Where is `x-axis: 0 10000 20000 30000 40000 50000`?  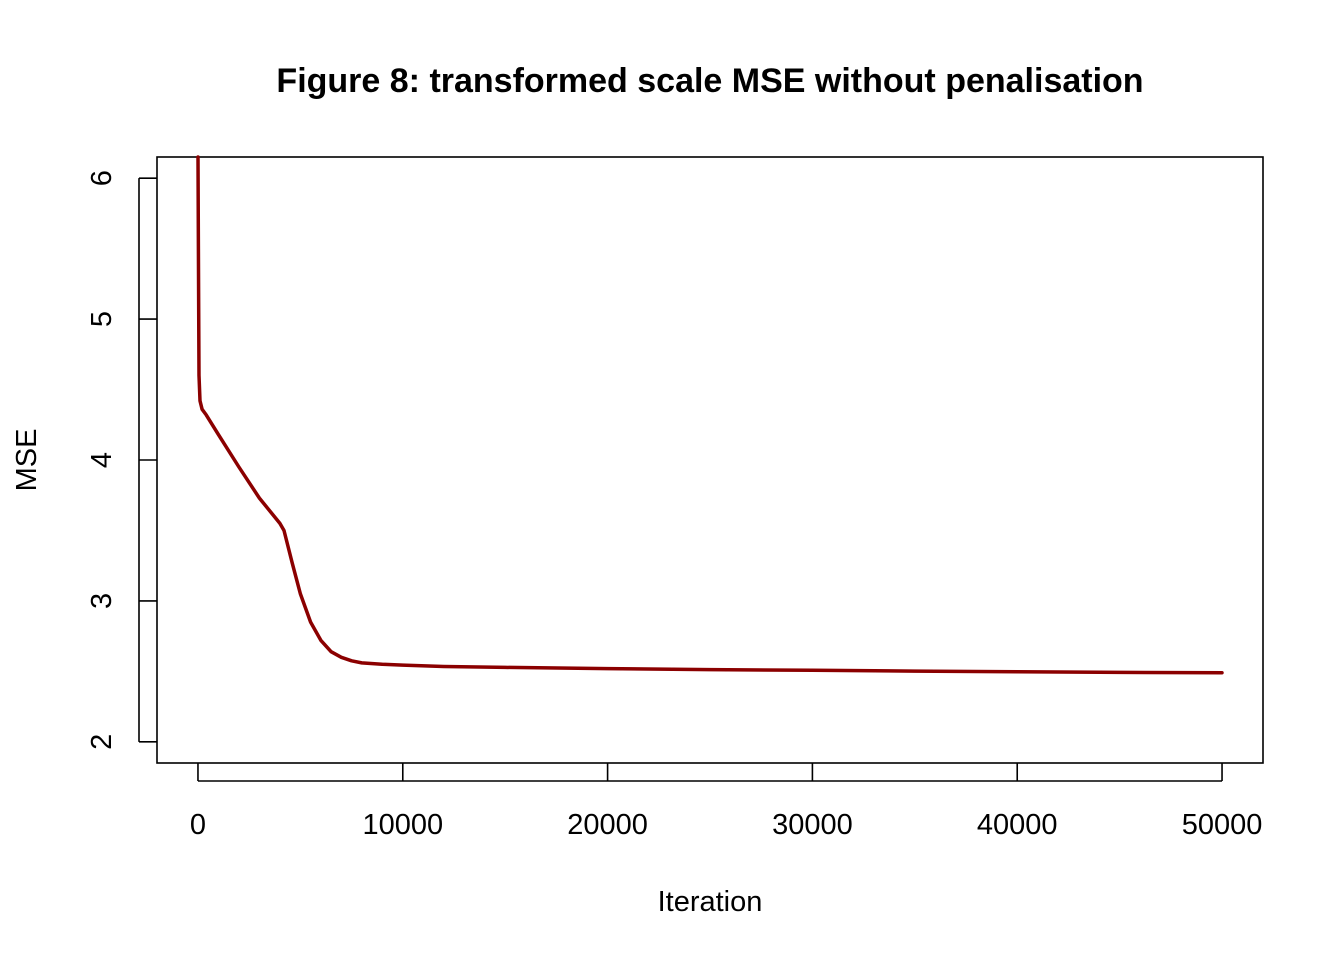 x-axis: 0 10000 20000 30000 40000 50000 is located at coordinates (726, 802).